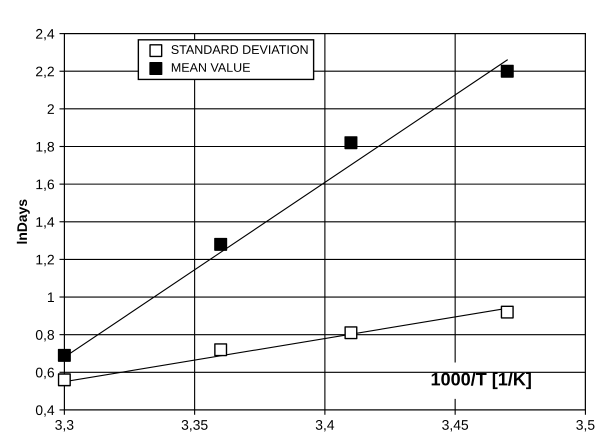 The image size is (613, 448). I want to click on x-tick-label: 3,3, so click(64, 426).